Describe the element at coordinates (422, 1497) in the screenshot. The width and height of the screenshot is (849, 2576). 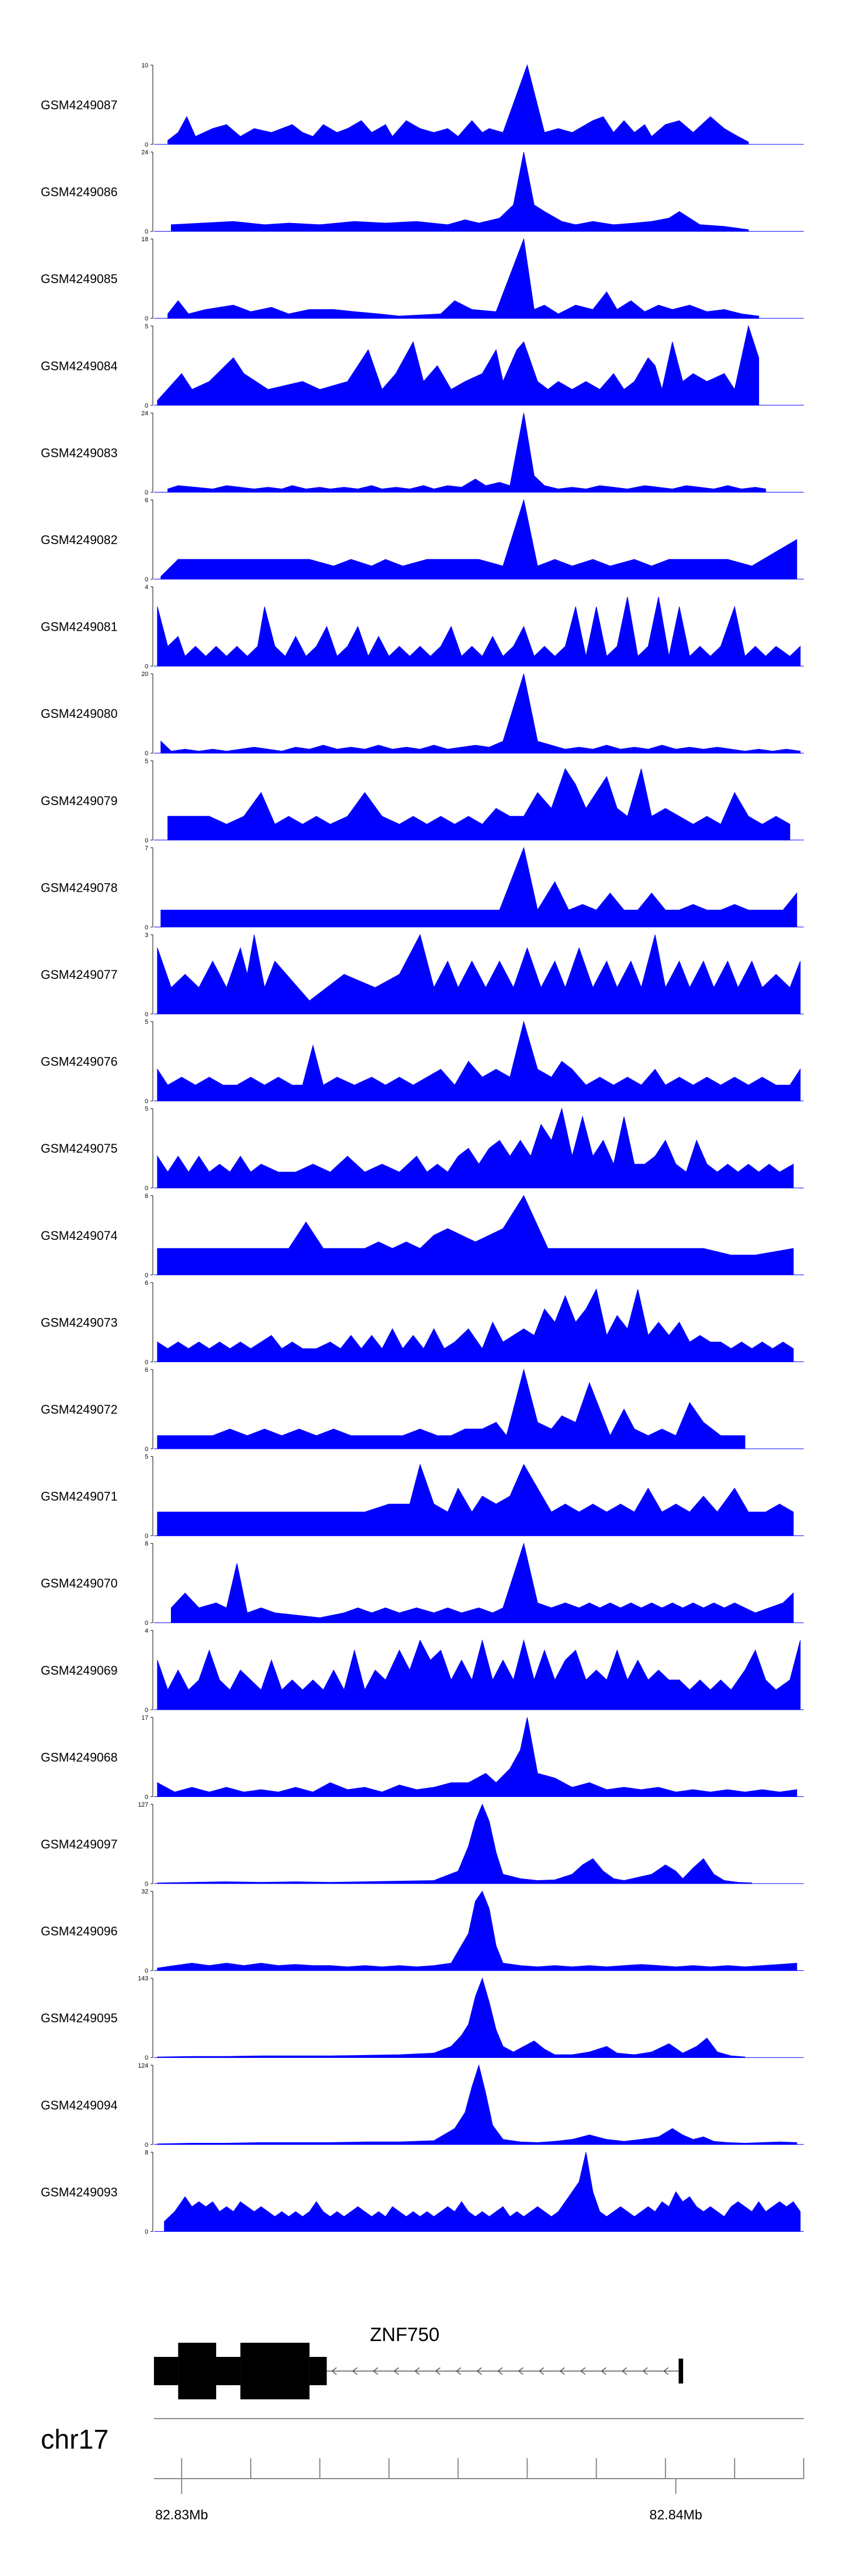
I see `track-GSM4249071: GSM4249071 5 0` at that location.